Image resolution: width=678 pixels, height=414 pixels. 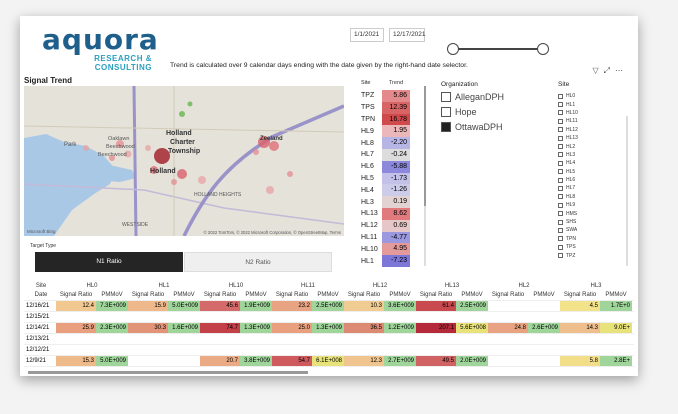 I want to click on trend-scrollbar, so click(x=425, y=176).